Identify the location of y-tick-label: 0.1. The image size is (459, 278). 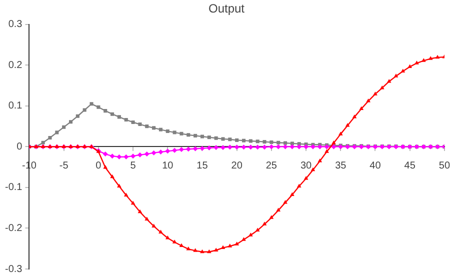
(15, 106).